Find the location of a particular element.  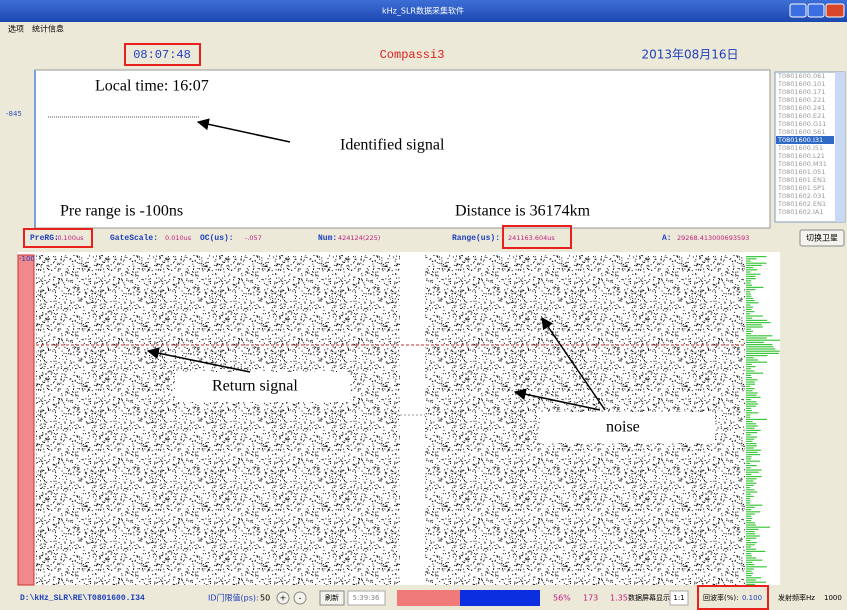

annotation: Pre range is -100ns is located at coordinates (121, 211).